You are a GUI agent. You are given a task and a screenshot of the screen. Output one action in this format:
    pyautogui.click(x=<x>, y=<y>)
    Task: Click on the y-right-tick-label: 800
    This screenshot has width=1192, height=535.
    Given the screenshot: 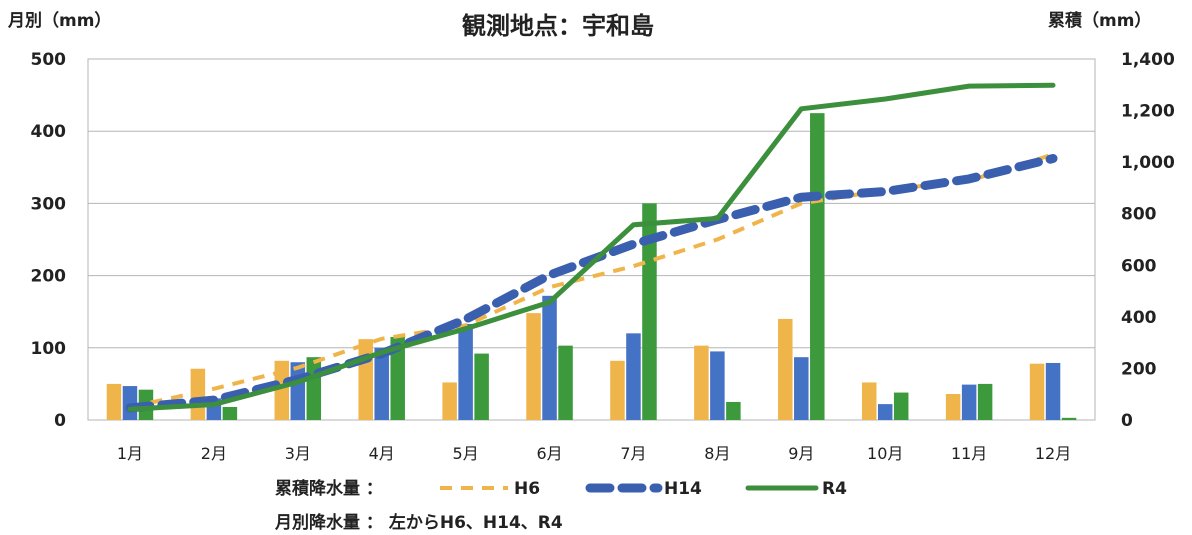 What is the action you would take?
    pyautogui.click(x=1139, y=215)
    